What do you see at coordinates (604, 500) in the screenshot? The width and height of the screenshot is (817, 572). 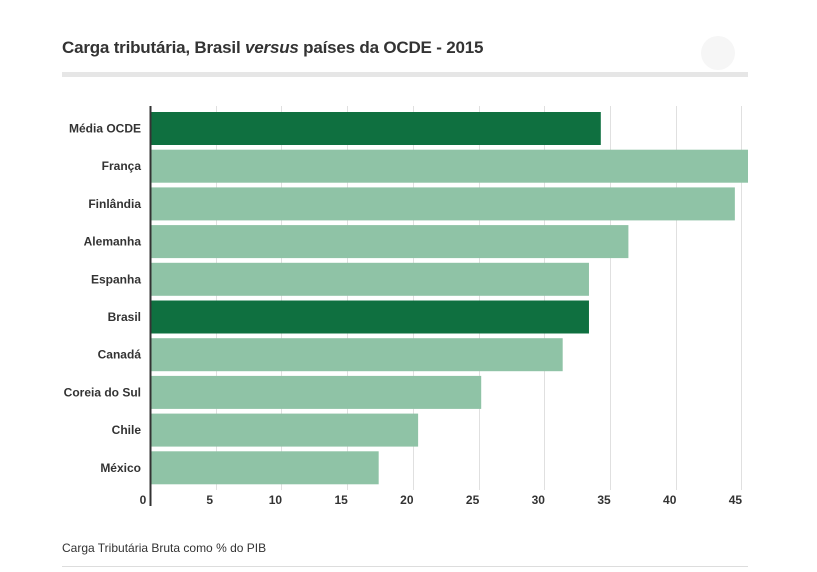 I see `x-tick-label: 35` at bounding box center [604, 500].